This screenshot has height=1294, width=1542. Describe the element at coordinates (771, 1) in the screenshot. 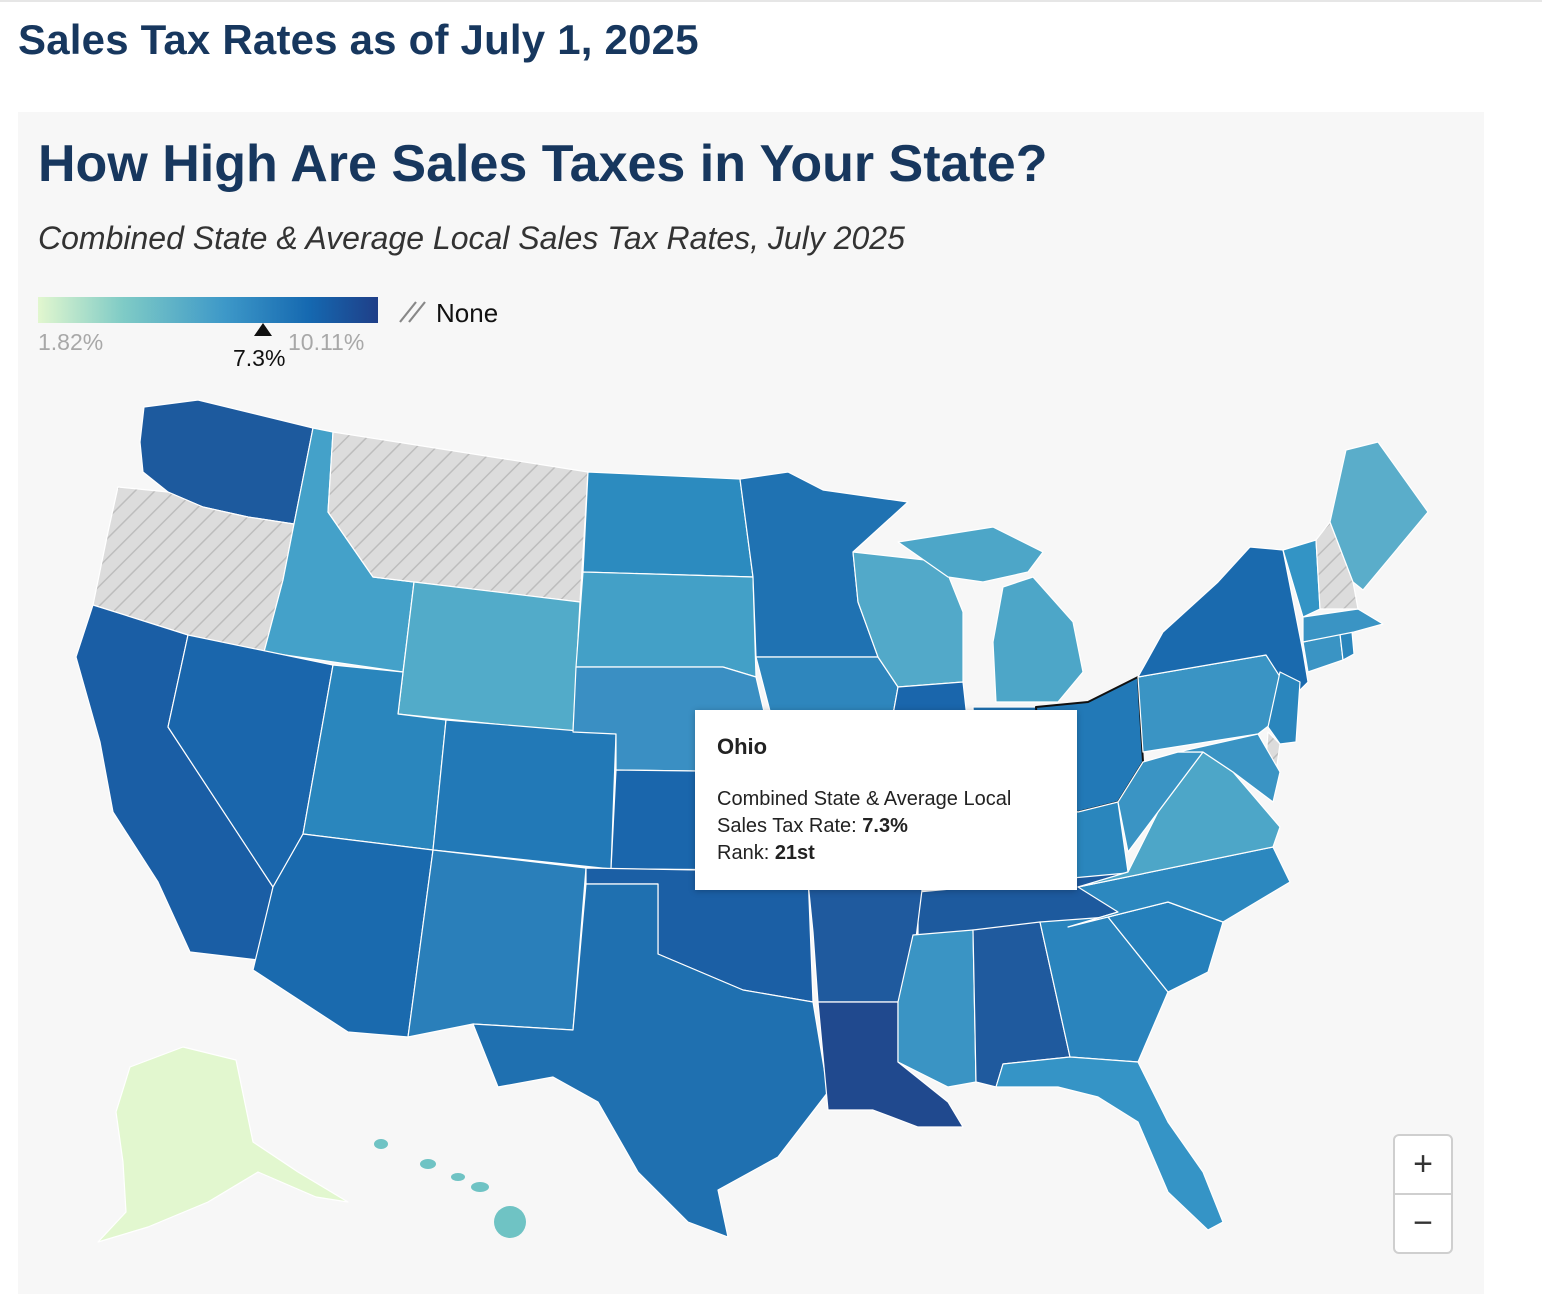

I see `top-divider` at that location.